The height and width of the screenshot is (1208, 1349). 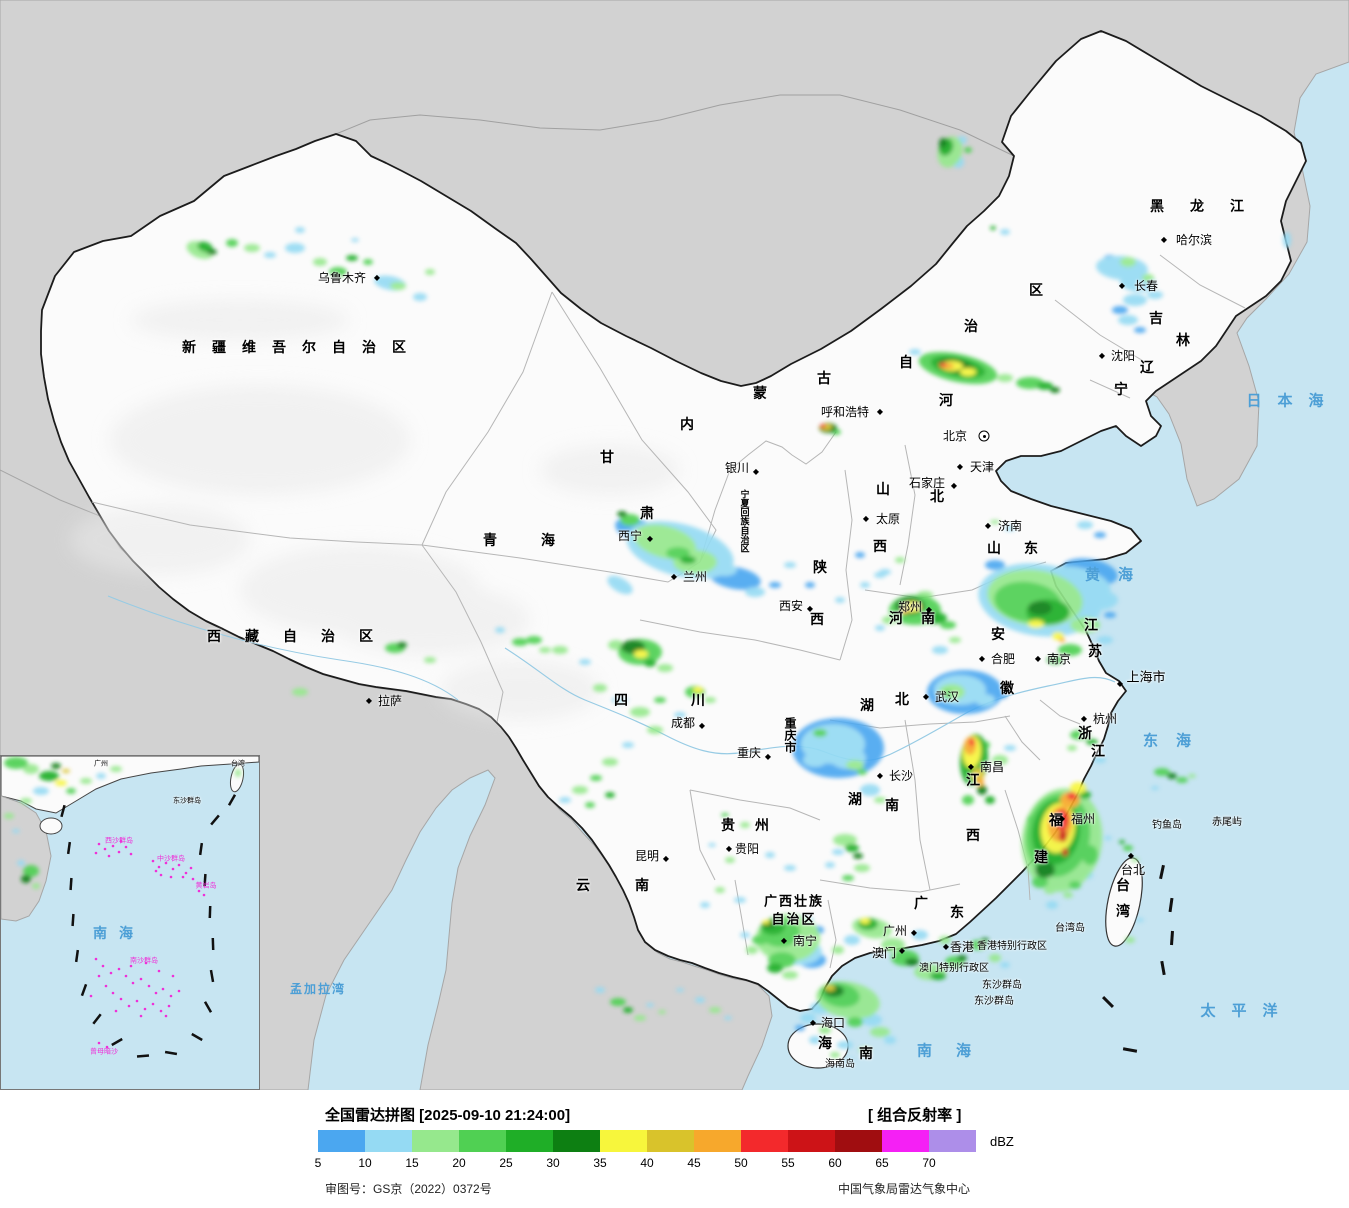 What do you see at coordinates (459, 1163) in the screenshot?
I see `legend-value: 20` at bounding box center [459, 1163].